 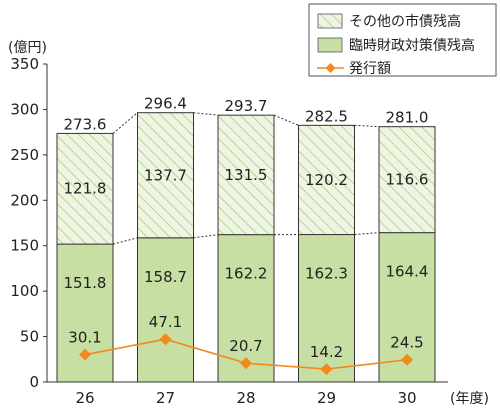 I want to click on rinji-zaisei-label: 162.3, so click(x=326, y=274).